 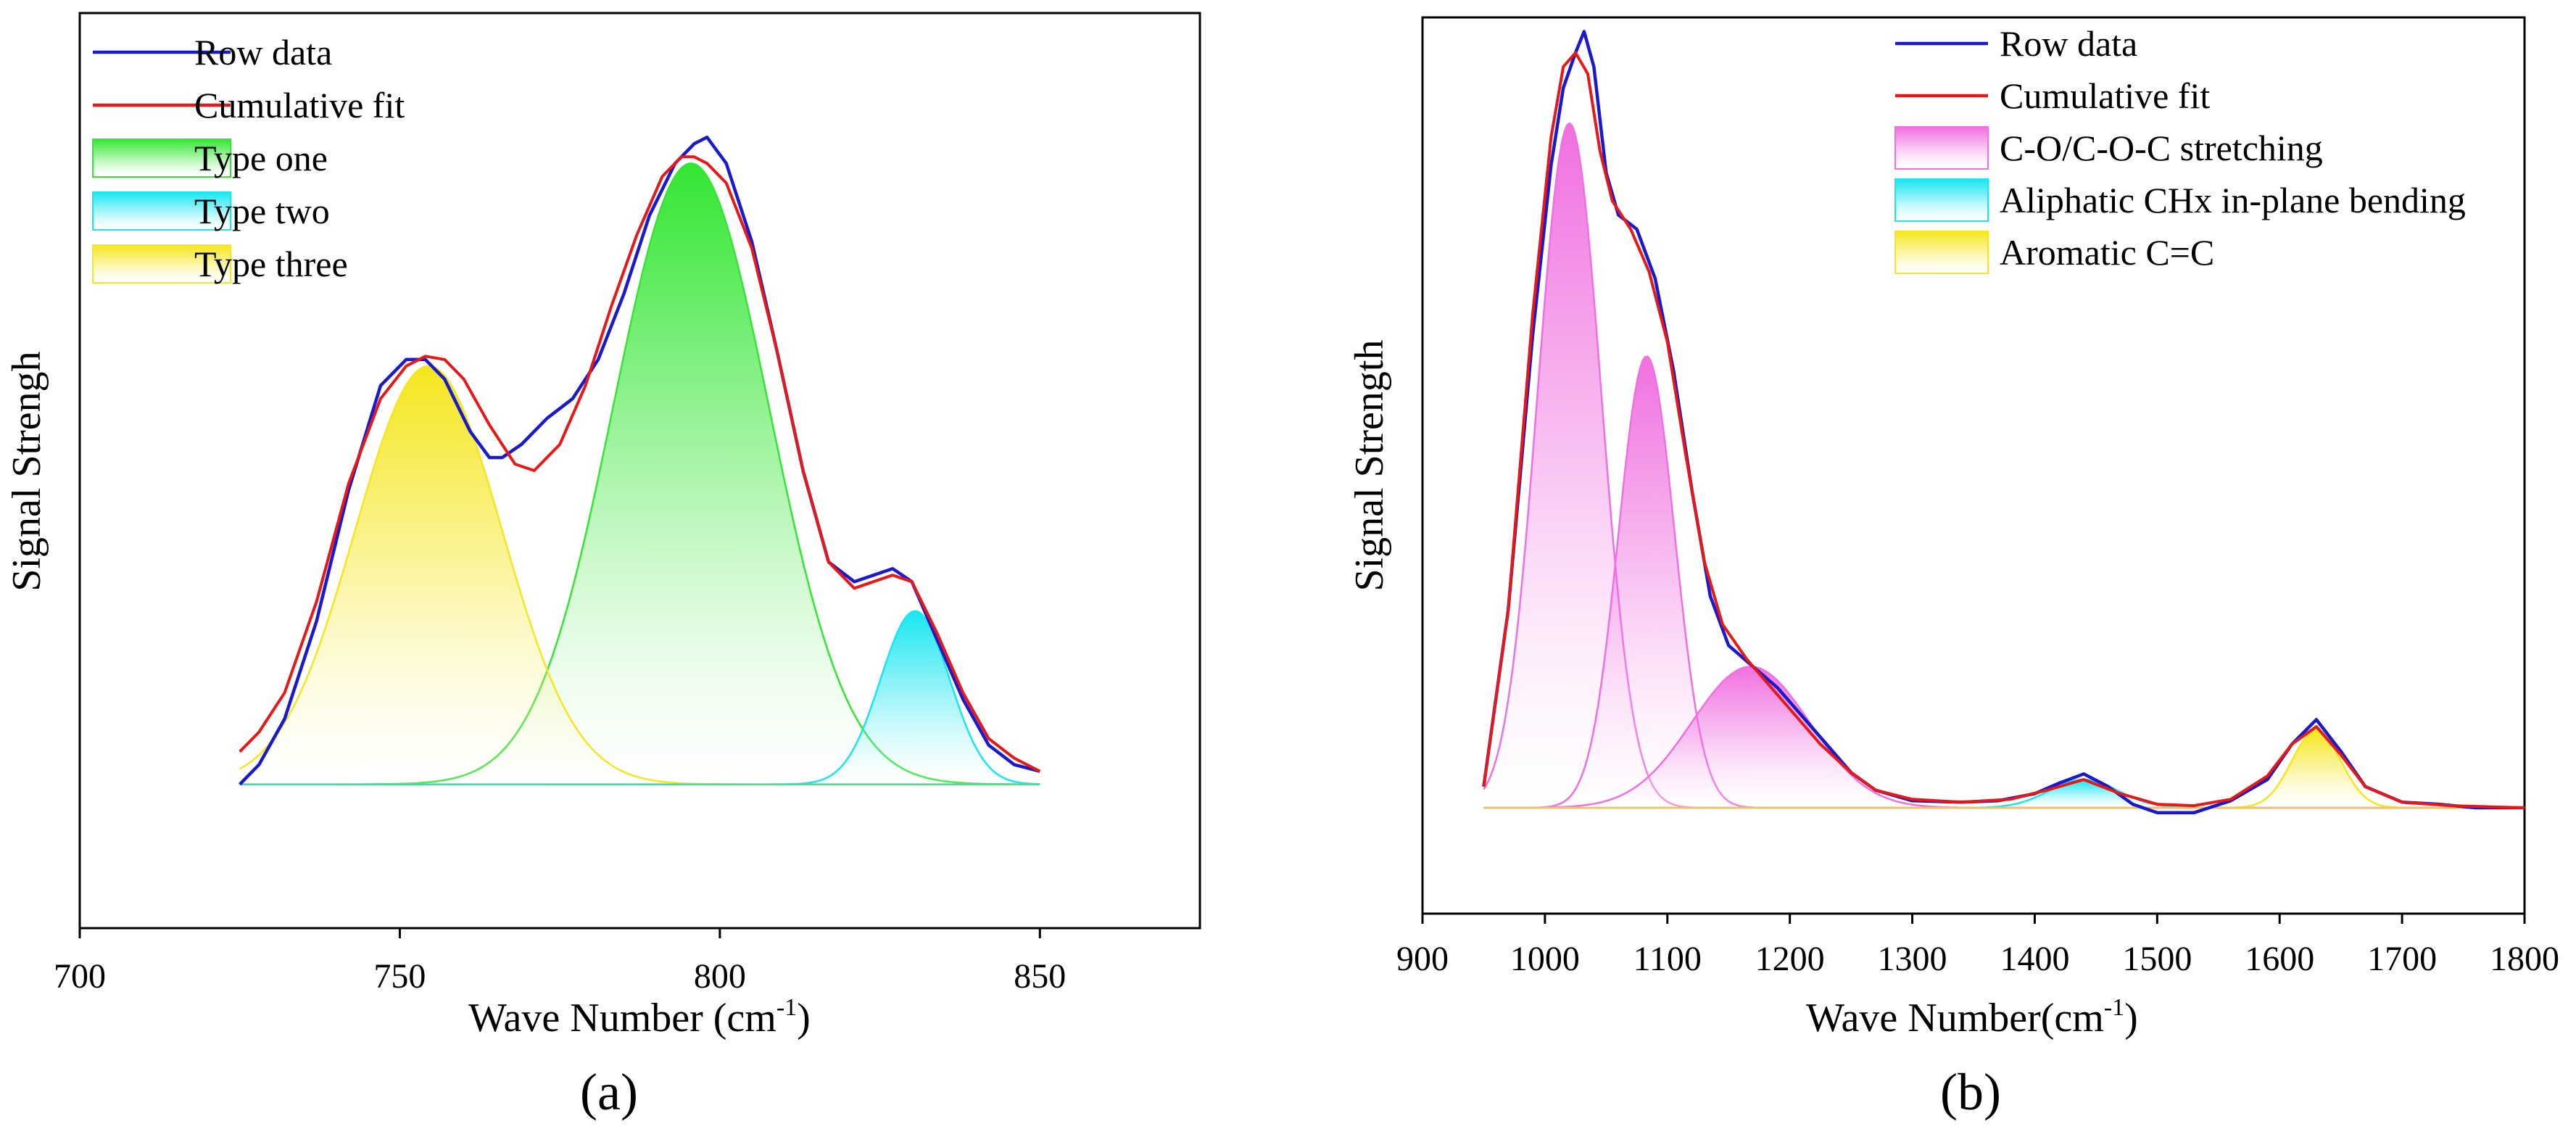 I want to click on x-tick-label-b: 1200, so click(x=1790, y=959).